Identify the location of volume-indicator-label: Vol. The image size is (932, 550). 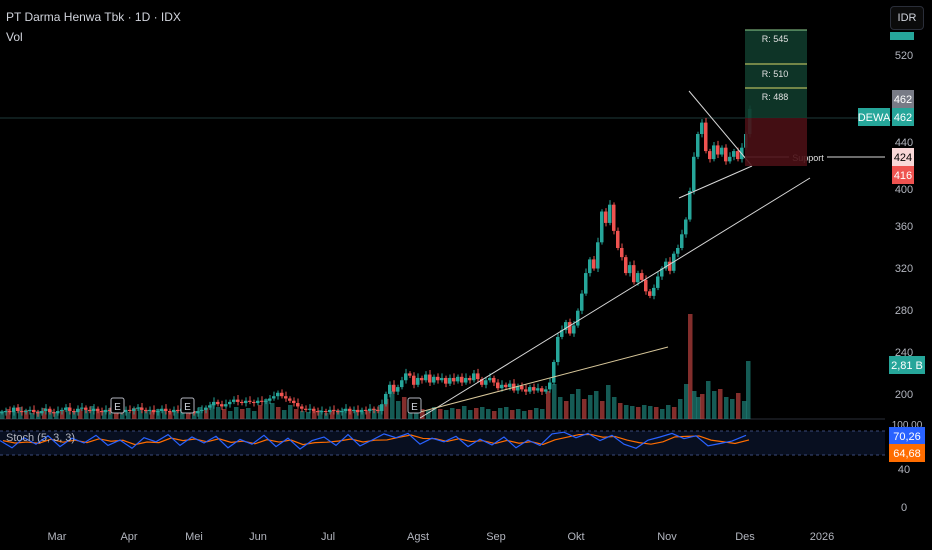
(14, 37).